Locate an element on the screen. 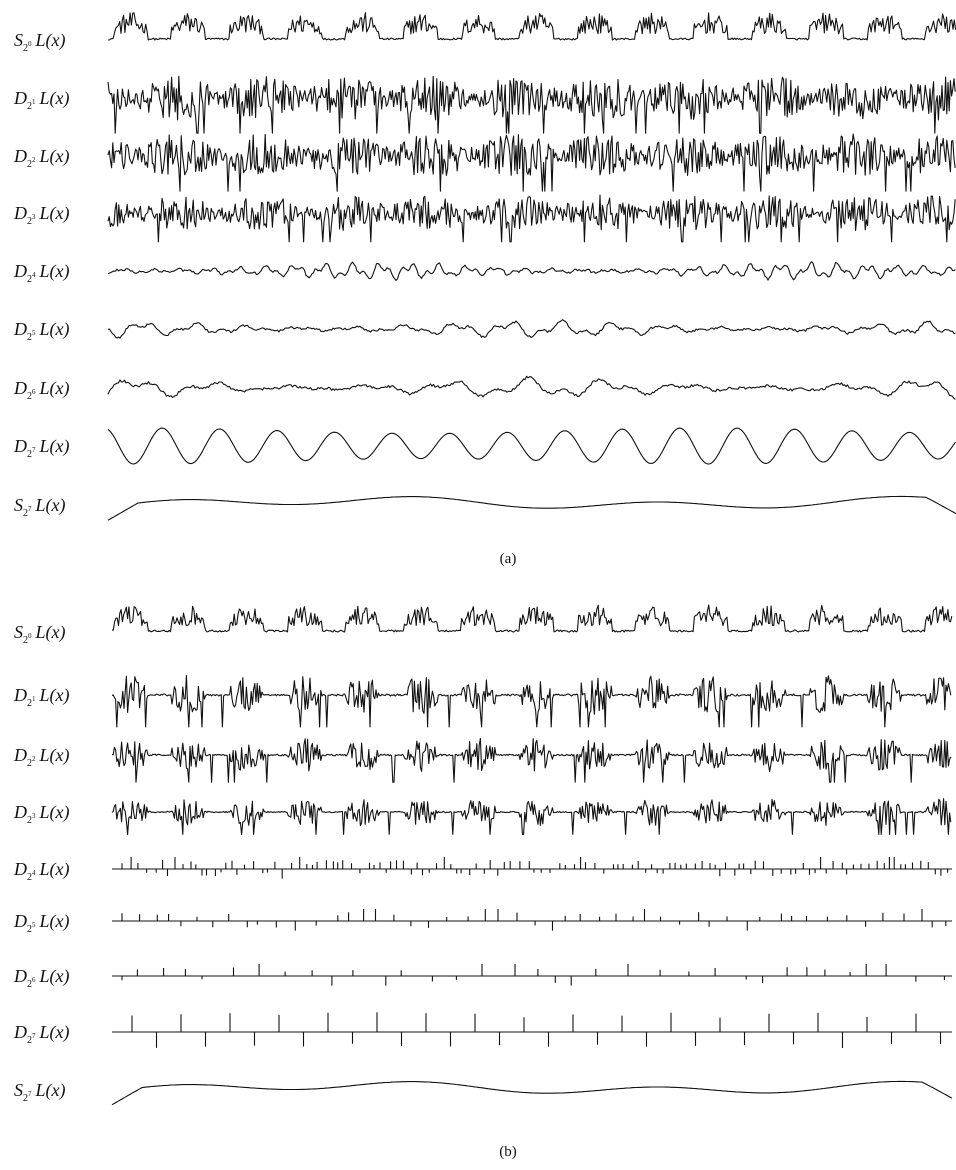 The width and height of the screenshot is (956, 1170). label-exponent: 6 is located at coordinates (34, 392).